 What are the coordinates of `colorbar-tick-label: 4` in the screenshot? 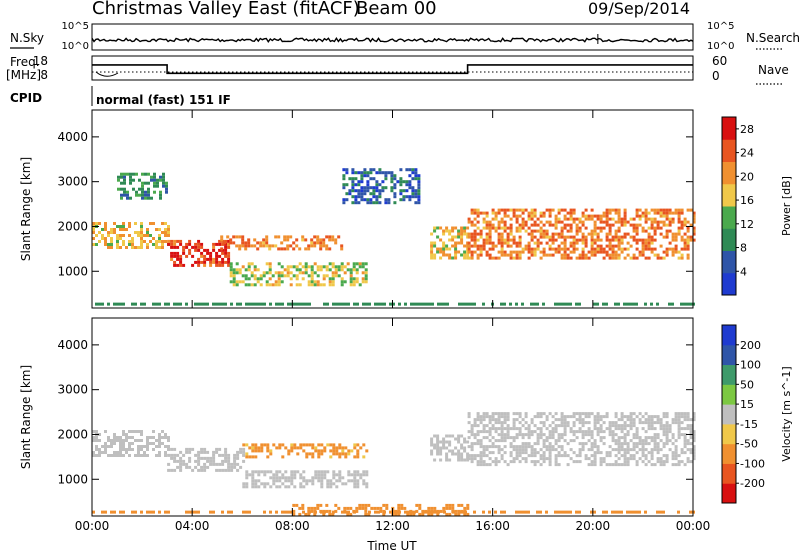 It's located at (743, 271).